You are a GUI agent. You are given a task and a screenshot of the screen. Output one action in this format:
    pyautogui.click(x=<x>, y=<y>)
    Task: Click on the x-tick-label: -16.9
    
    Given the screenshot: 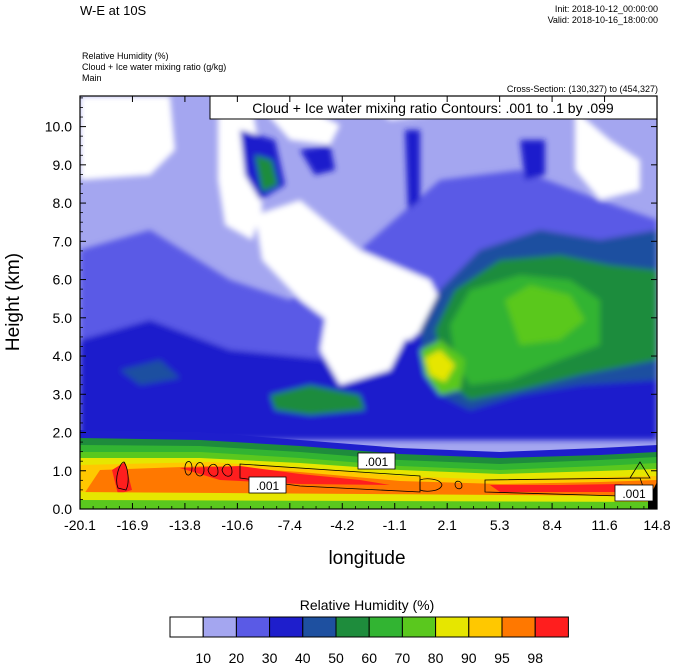 What is the action you would take?
    pyautogui.click(x=132, y=525)
    